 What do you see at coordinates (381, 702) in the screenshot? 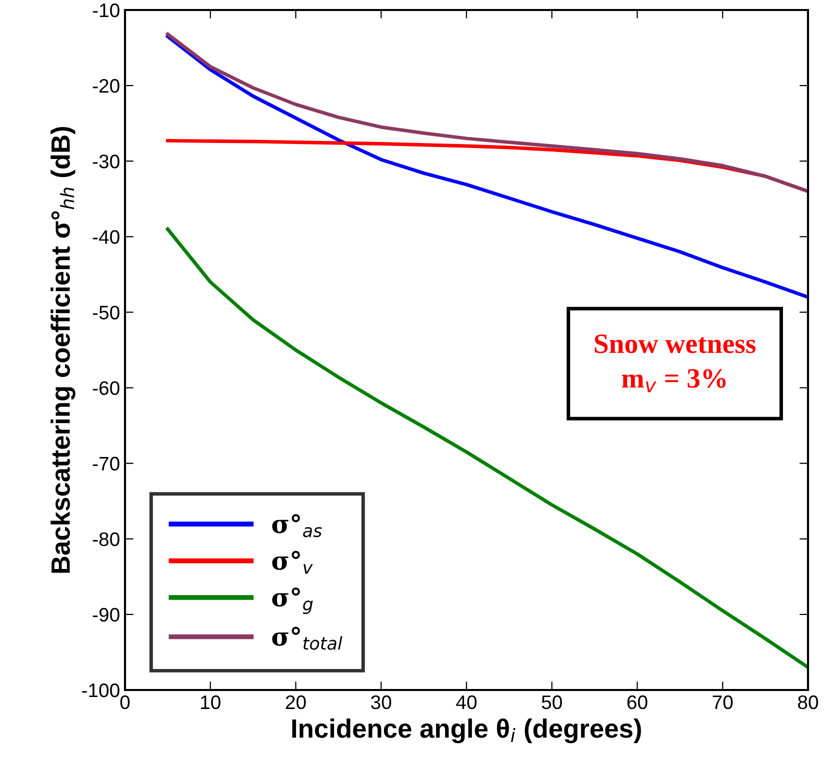
I see `x-tick-label: 30` at bounding box center [381, 702].